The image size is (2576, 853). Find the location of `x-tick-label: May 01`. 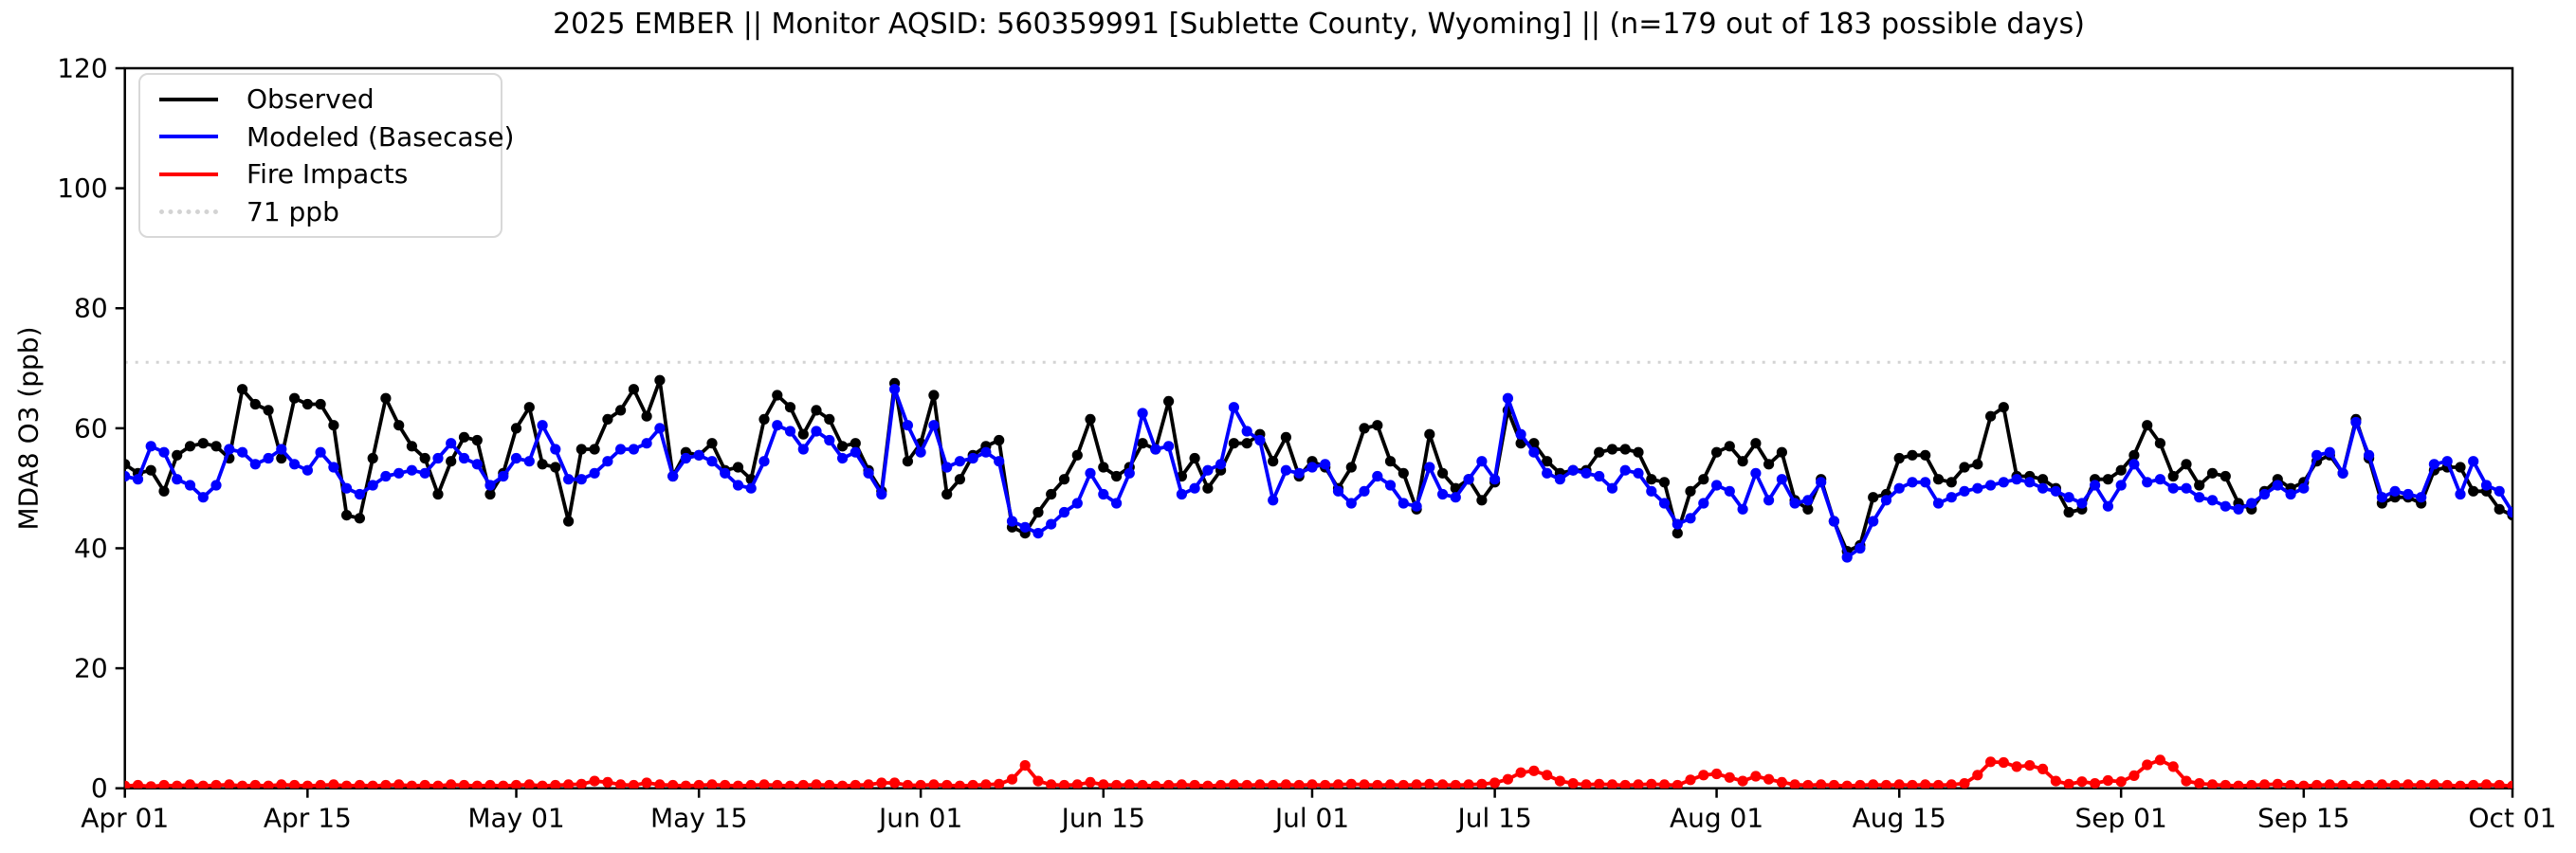

x-tick-label: May 01 is located at coordinates (515, 817).